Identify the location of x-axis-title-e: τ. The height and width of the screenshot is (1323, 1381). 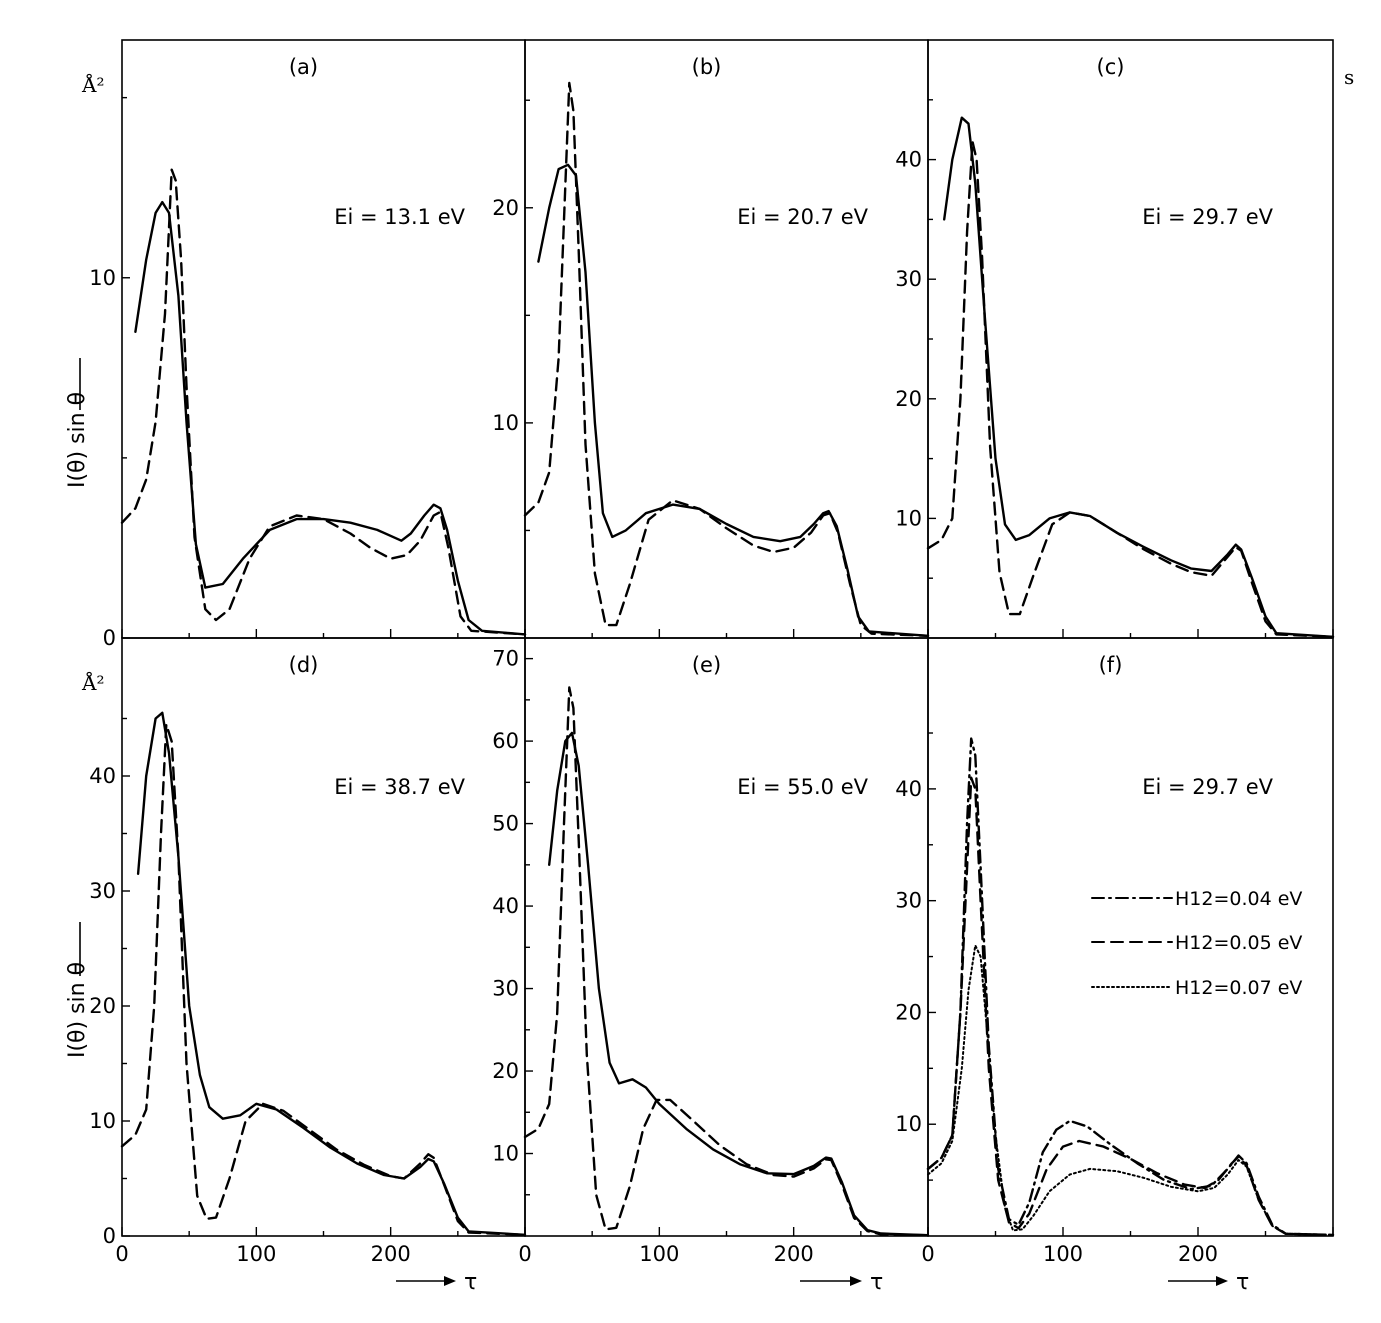
(841, 1282).